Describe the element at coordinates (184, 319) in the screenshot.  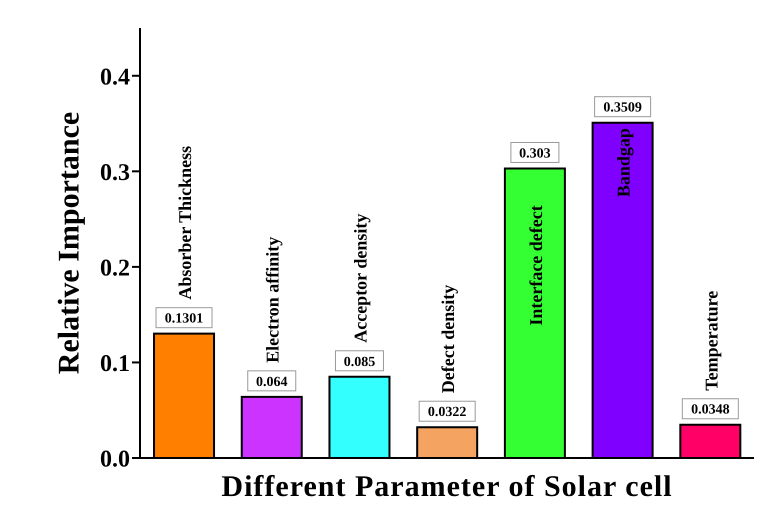
I see `data-label: 0.1301` at that location.